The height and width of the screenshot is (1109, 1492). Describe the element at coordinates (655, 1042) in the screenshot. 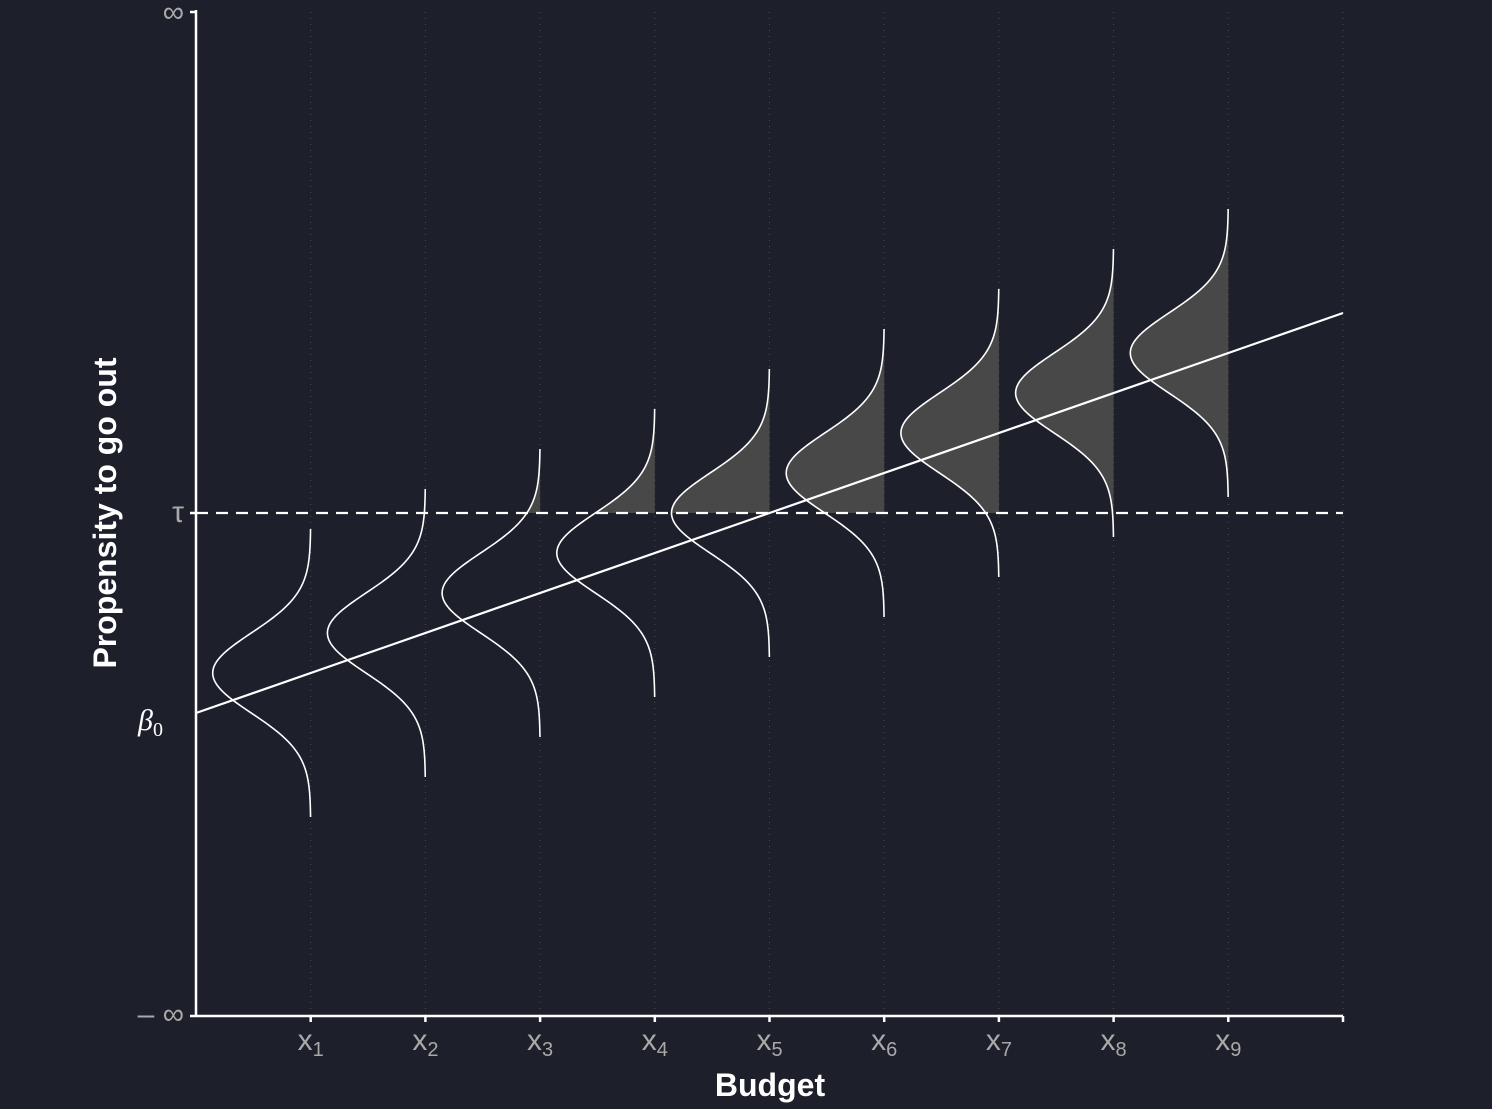

I see `x-tick-label: x4` at that location.